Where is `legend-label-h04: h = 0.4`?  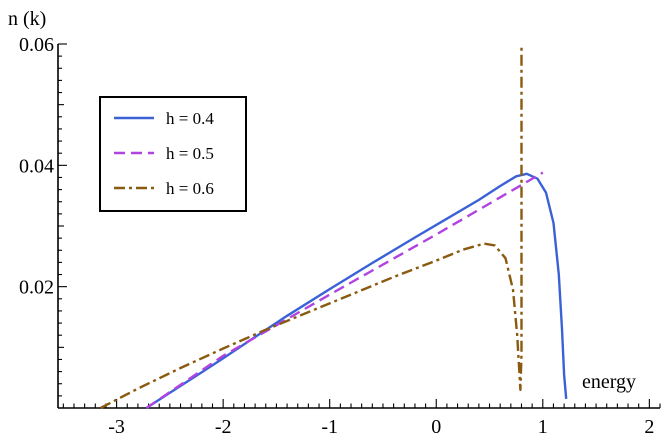 legend-label-h04: h = 0.4 is located at coordinates (190, 118).